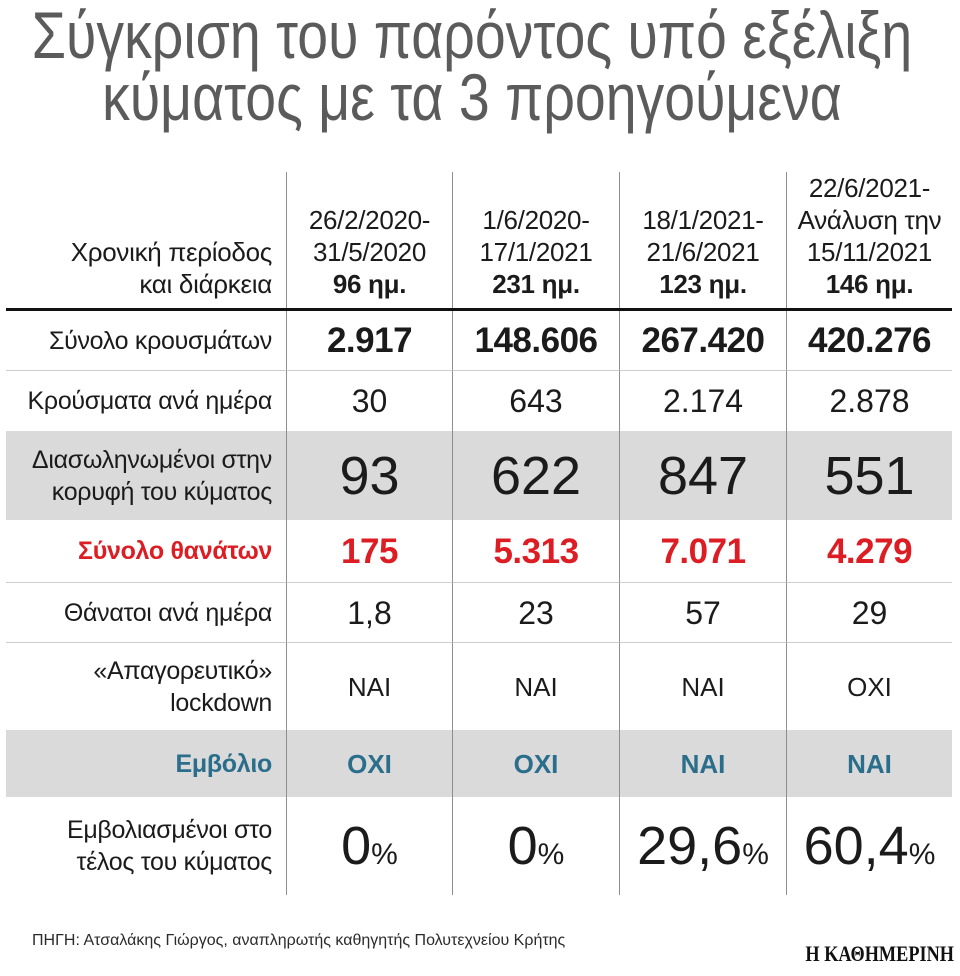 The image size is (960, 976). I want to click on cell-value: 2.878, so click(869, 401).